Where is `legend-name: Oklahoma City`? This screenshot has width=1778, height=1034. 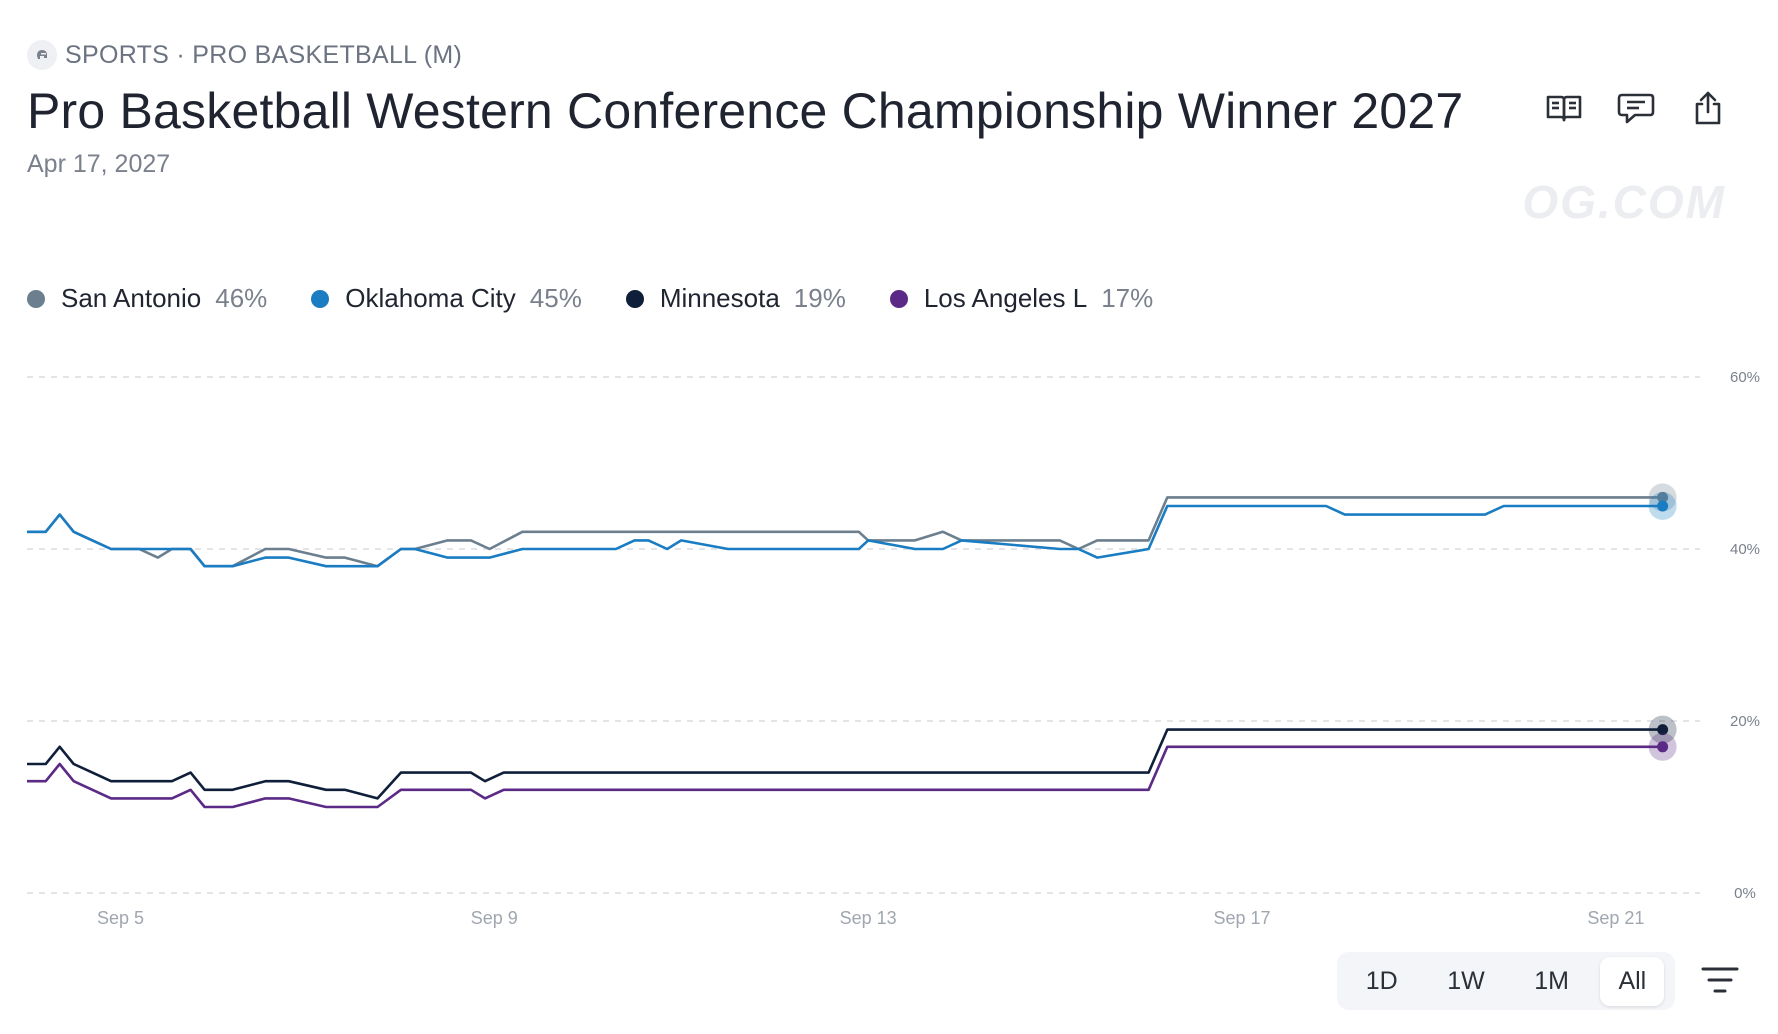 legend-name: Oklahoma City is located at coordinates (430, 298).